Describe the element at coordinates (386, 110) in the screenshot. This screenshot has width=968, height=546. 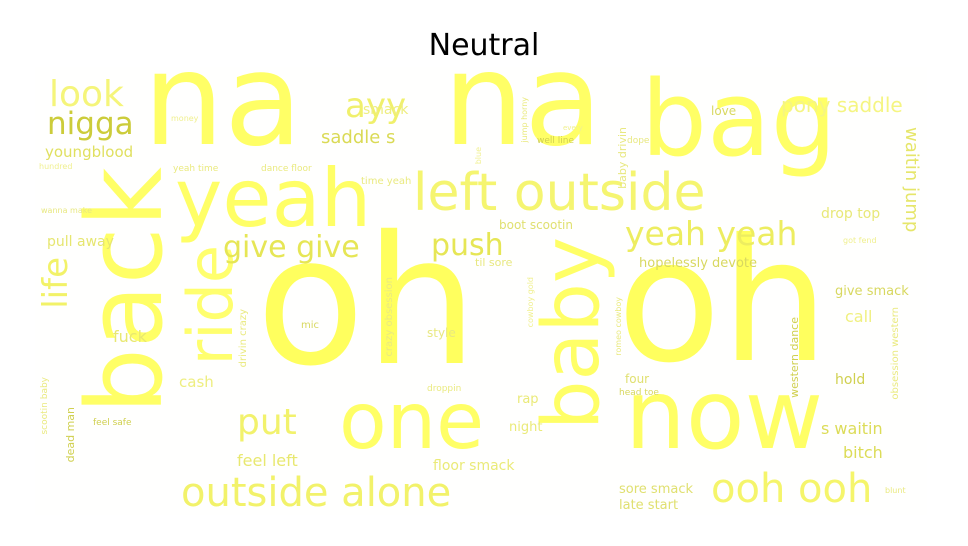
I see `word-smack: smack` at that location.